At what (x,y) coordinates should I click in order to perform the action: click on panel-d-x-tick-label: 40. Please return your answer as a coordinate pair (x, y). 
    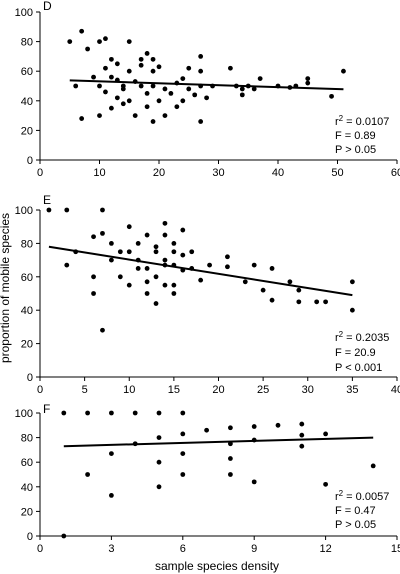
    Looking at the image, I should click on (278, 173).